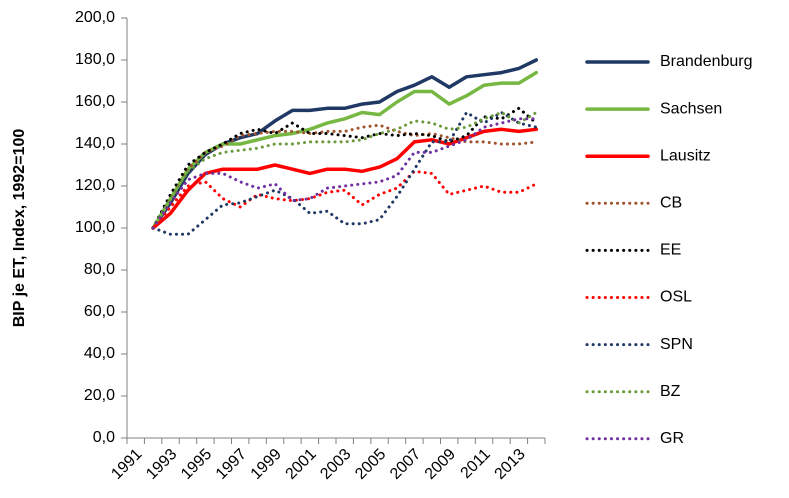 The height and width of the screenshot is (498, 789). I want to click on x-tick-label: 1991, so click(126, 464).